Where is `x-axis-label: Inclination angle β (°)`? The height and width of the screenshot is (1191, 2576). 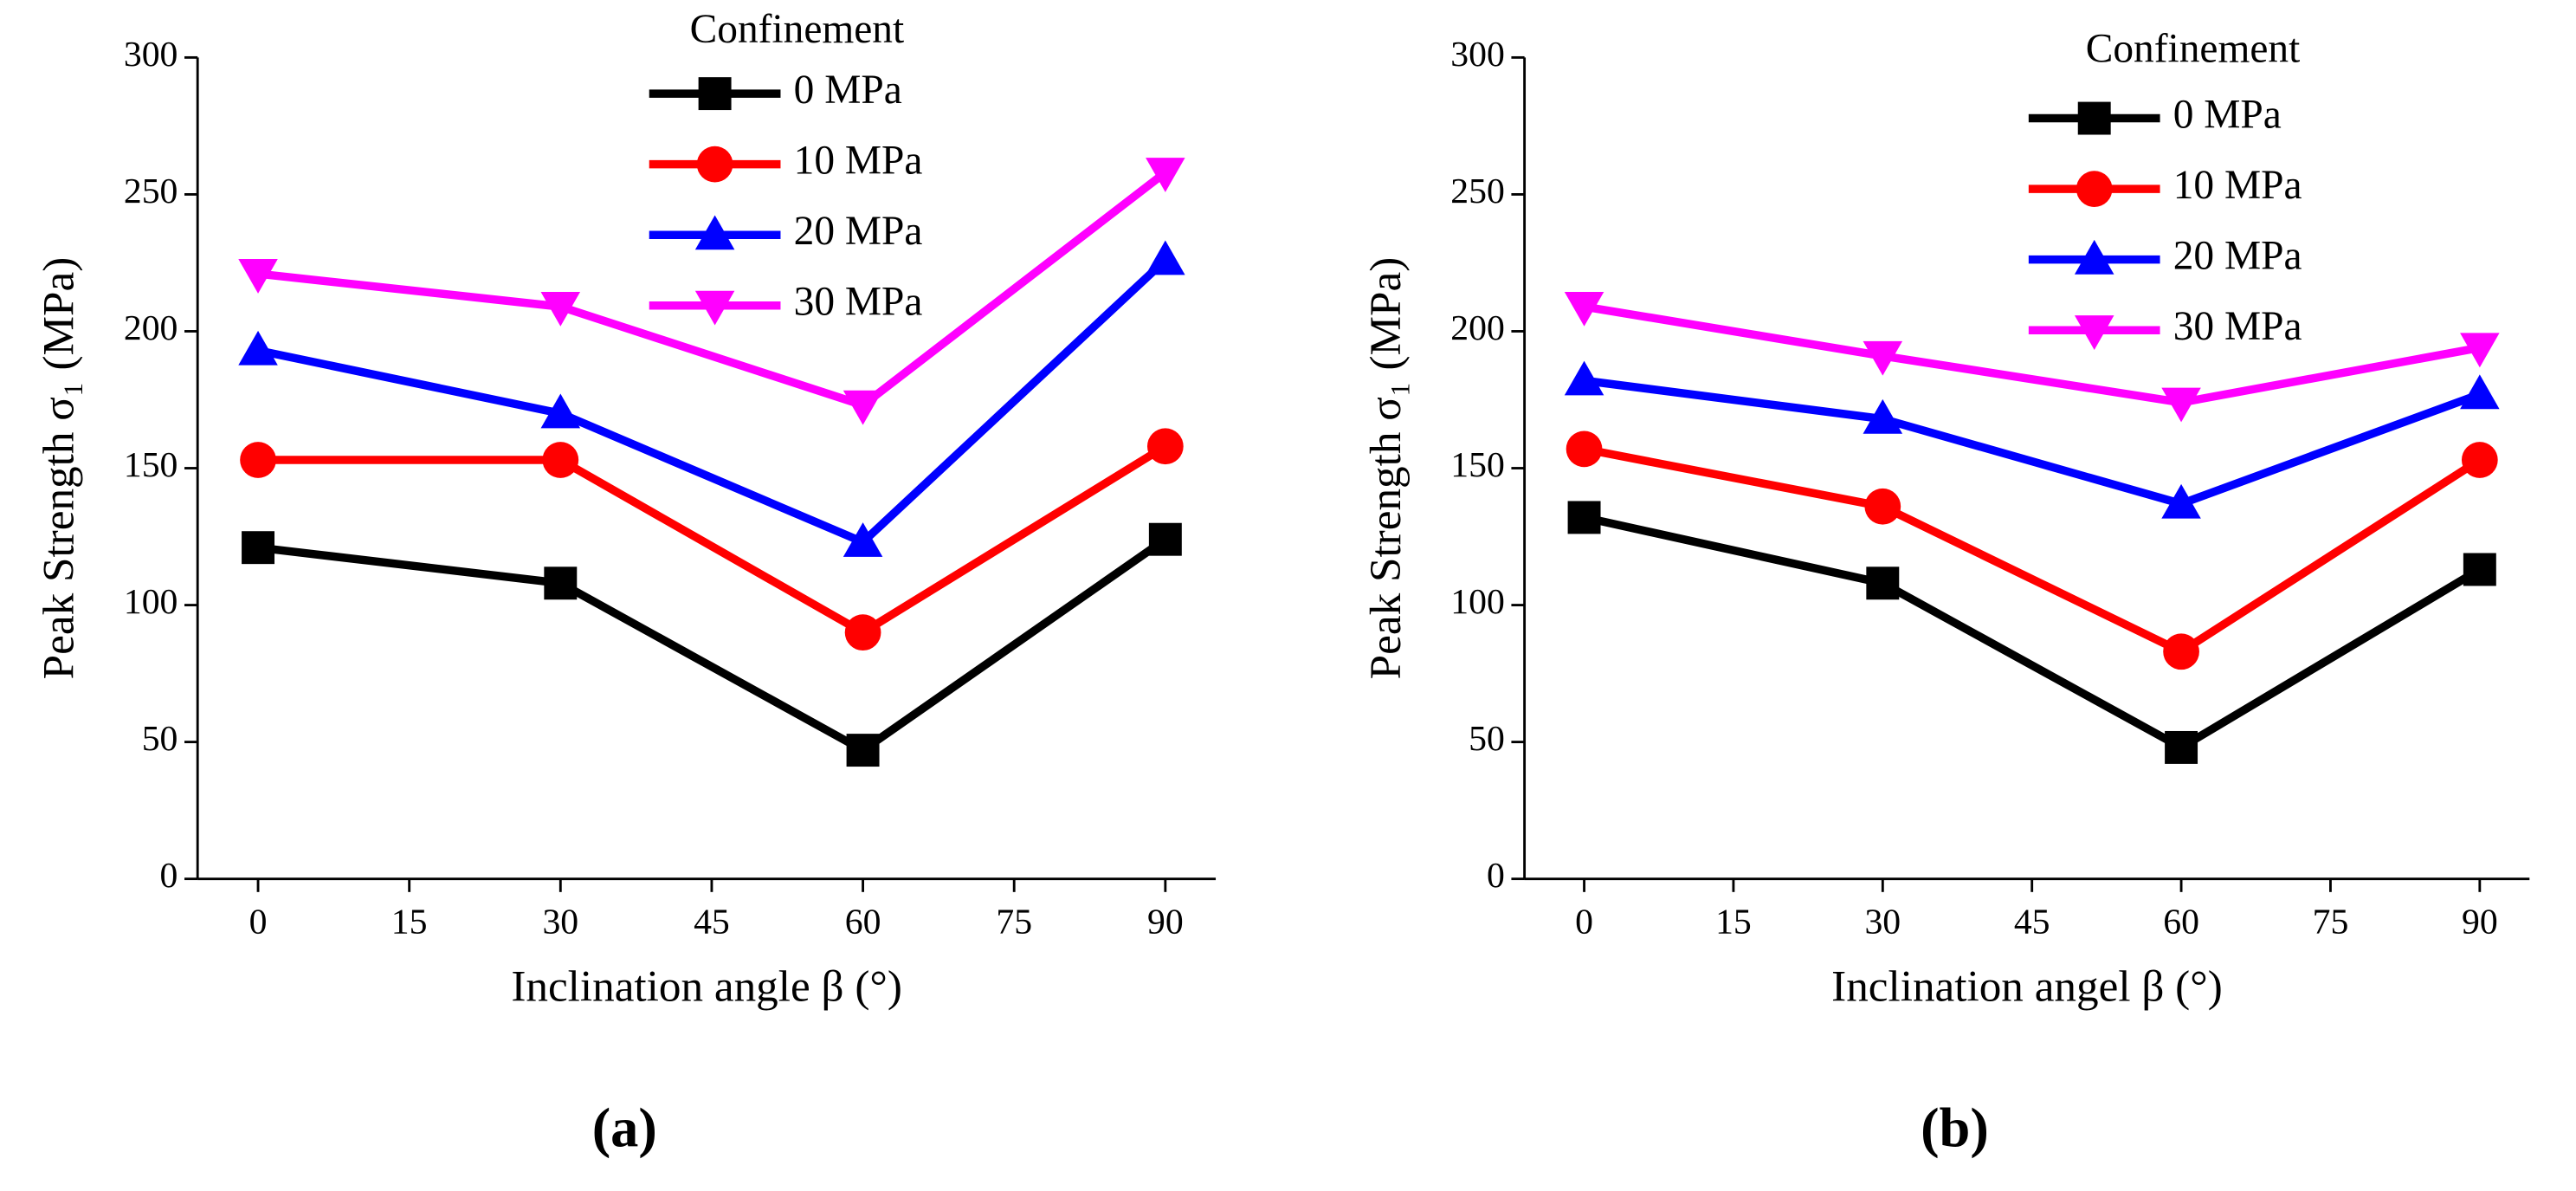
x-axis-label: Inclination angle β (°) is located at coordinates (707, 986).